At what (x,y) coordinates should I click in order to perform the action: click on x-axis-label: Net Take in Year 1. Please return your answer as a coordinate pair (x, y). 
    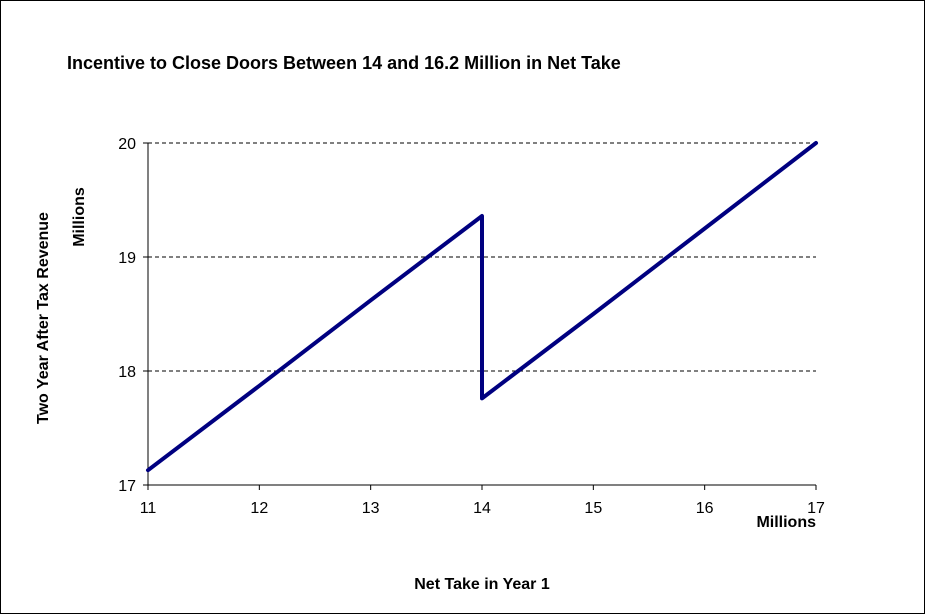
    Looking at the image, I should click on (482, 584).